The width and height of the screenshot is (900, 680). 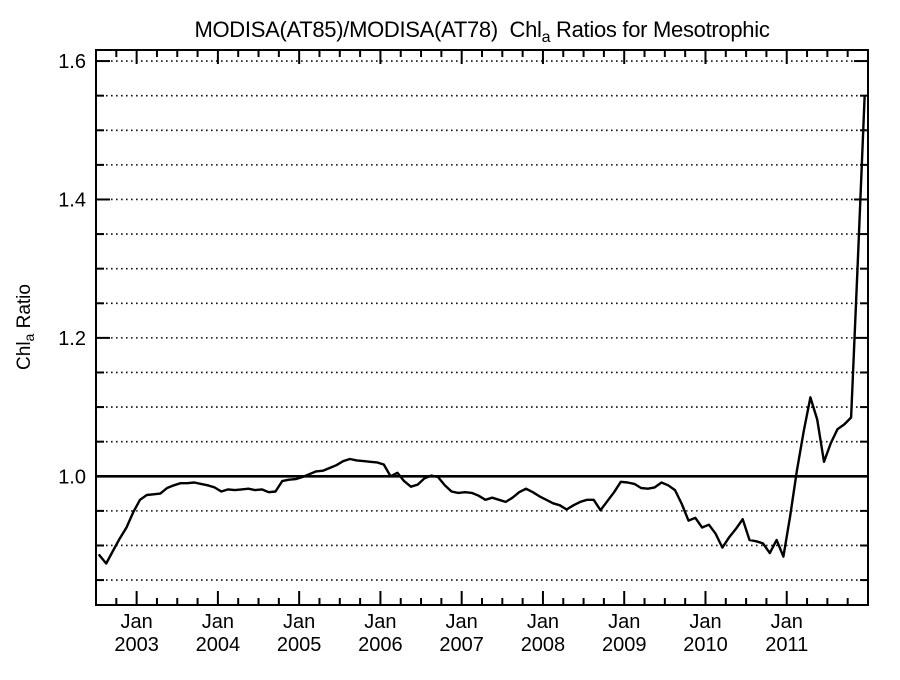 What do you see at coordinates (299, 645) in the screenshot?
I see `x-tick-label-year: 2005` at bounding box center [299, 645].